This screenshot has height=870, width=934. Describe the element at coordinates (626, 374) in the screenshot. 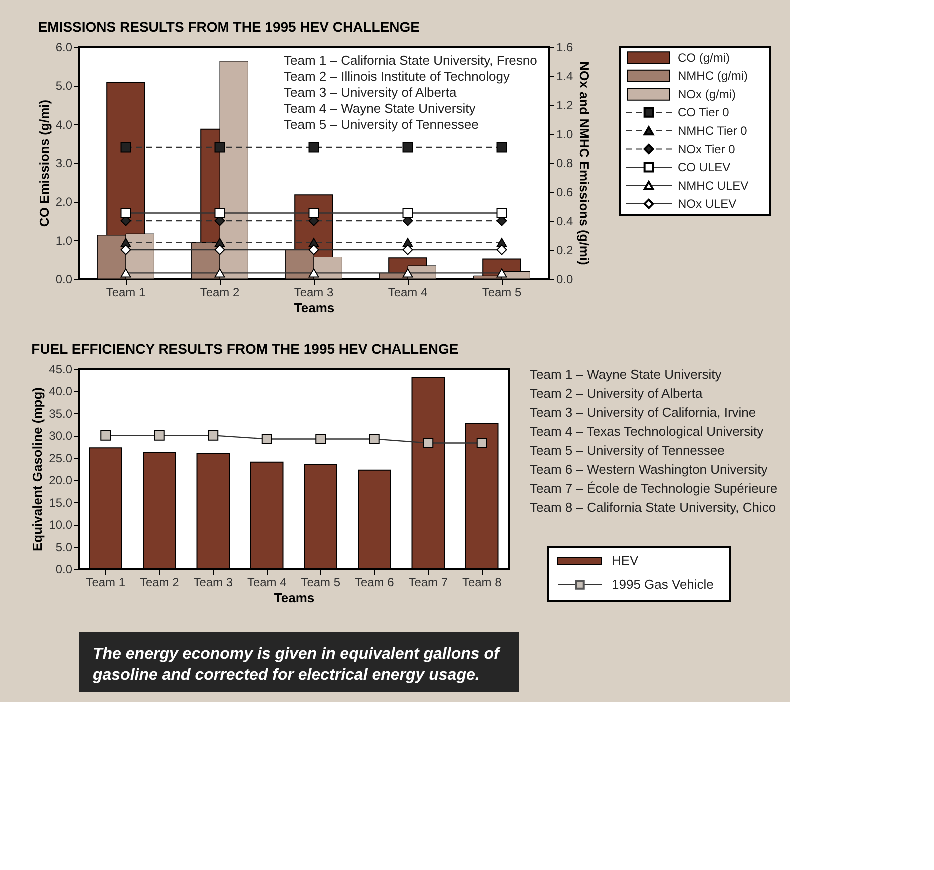

I see `text: Team 1 – Wayne State University` at that location.